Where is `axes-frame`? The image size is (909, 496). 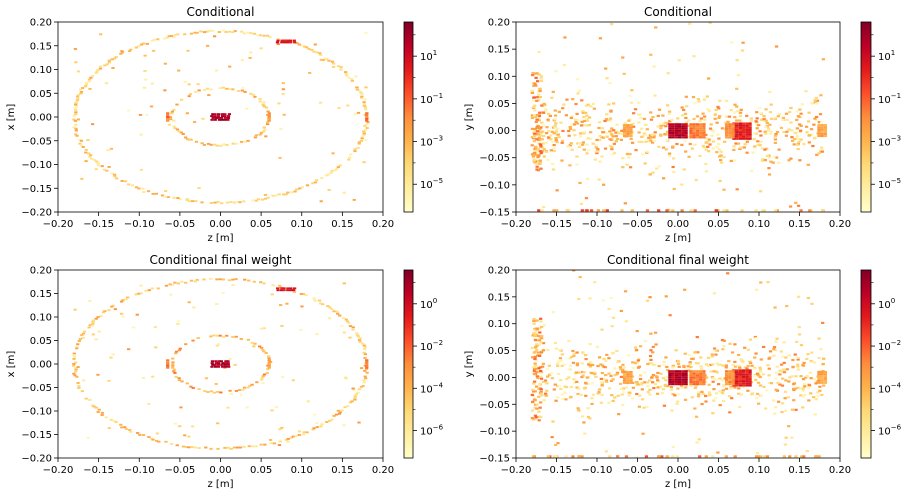 axes-frame is located at coordinates (678, 117).